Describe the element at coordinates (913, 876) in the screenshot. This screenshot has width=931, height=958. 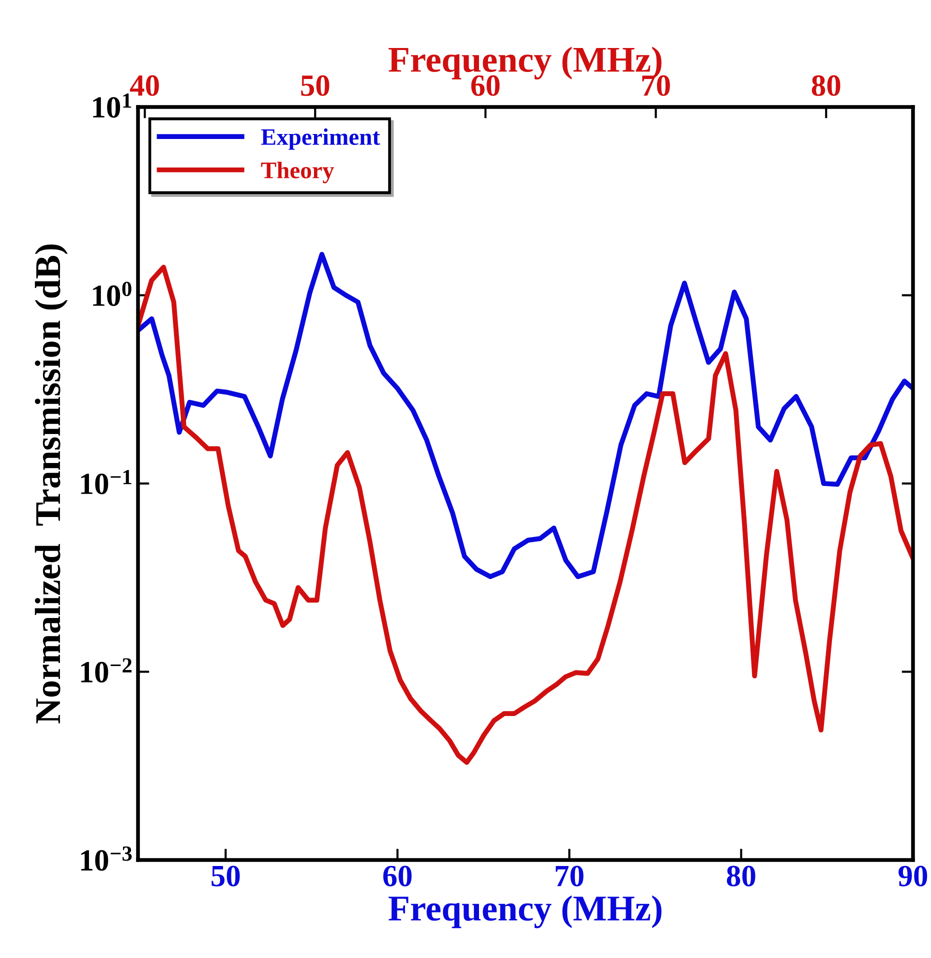
I see `x-tick-label: 90` at that location.